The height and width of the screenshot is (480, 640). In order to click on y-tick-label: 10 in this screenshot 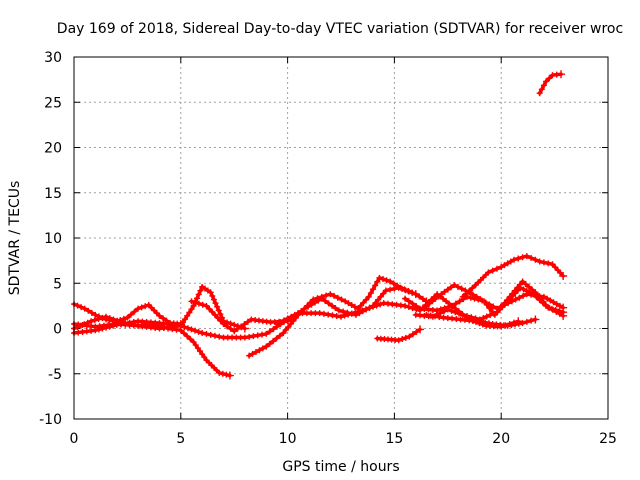, I will do `click(53, 239)`.